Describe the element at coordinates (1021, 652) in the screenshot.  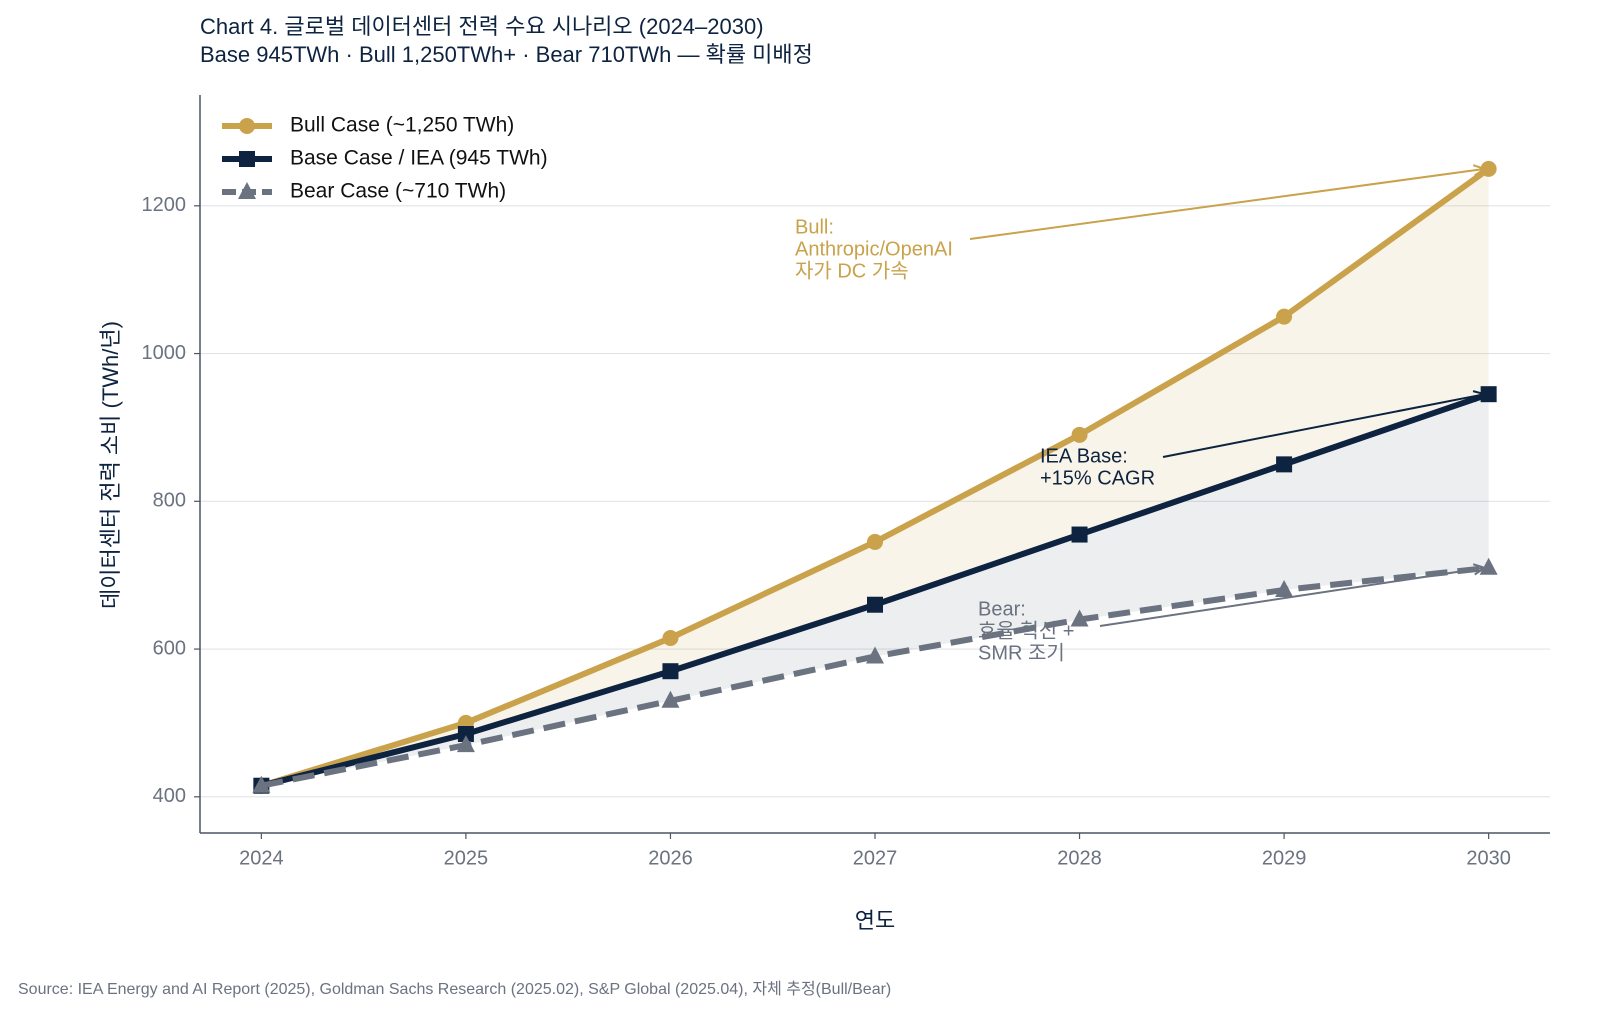
I see `annotation-text: SMR 조기` at that location.